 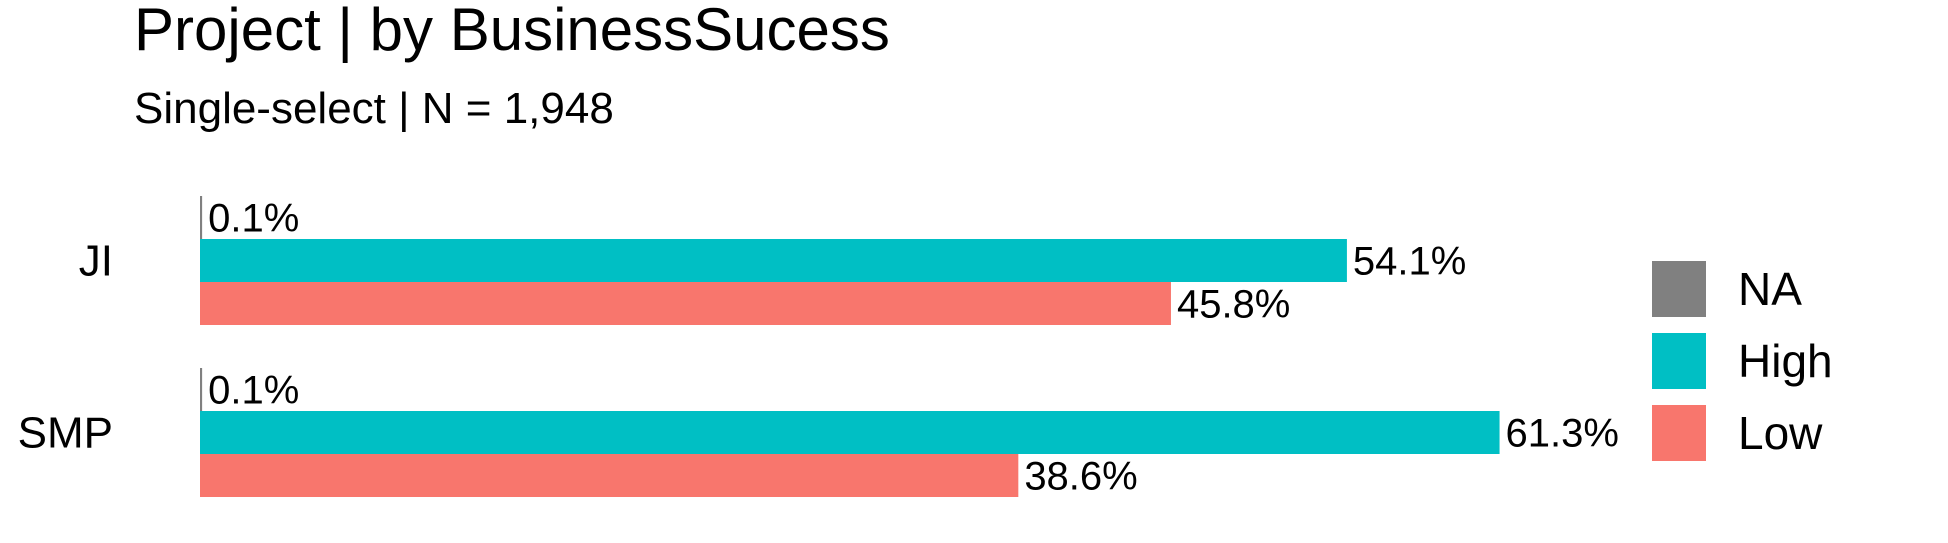 What do you see at coordinates (850, 432) in the screenshot?
I see `bar-smp-high` at bounding box center [850, 432].